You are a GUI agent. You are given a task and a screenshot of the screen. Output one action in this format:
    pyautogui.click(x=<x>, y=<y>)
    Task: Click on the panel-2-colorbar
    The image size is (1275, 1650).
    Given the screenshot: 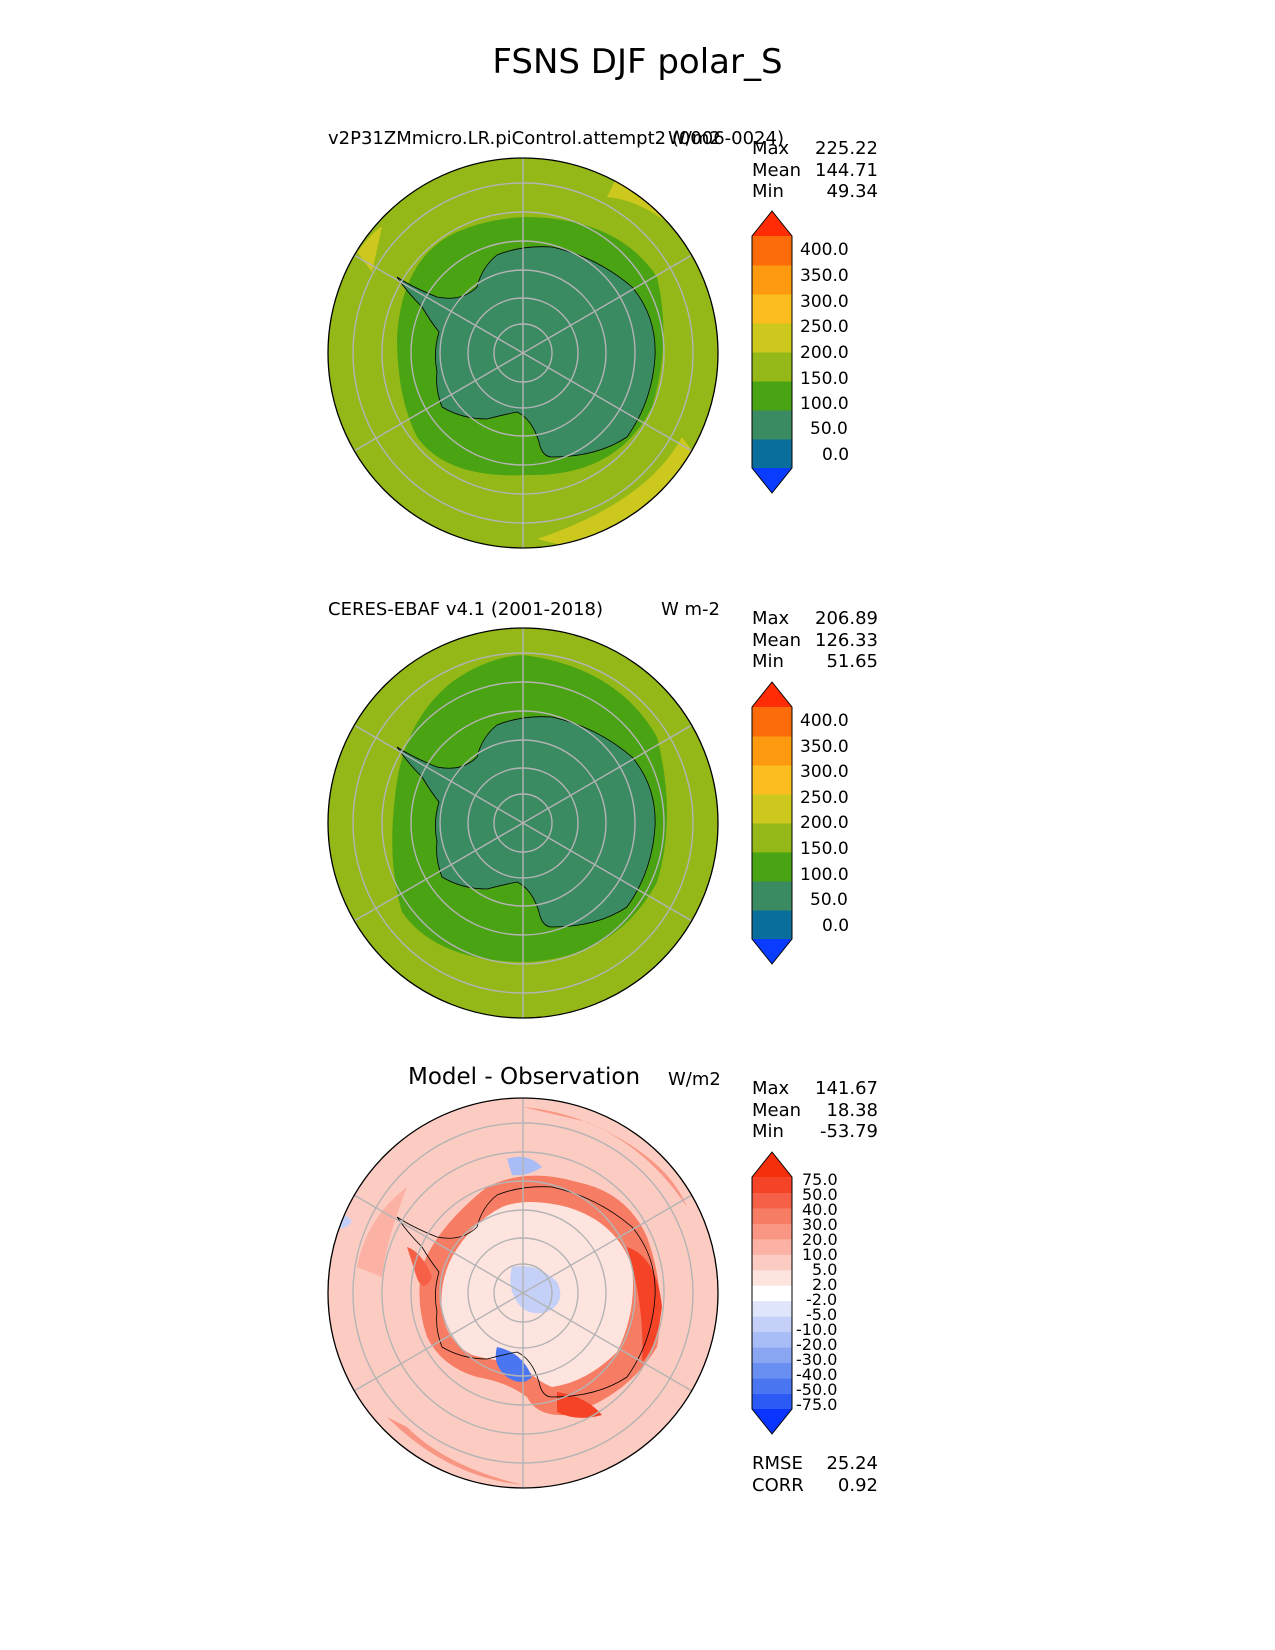 What is the action you would take?
    pyautogui.click(x=772, y=823)
    